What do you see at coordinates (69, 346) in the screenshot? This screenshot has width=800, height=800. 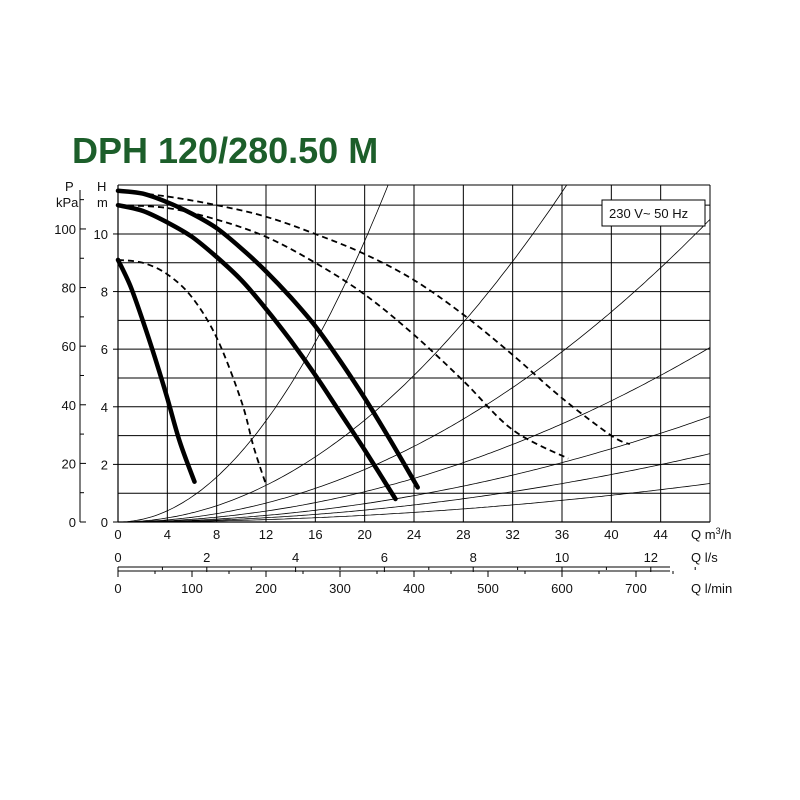 I see `p-tick-label: 60` at bounding box center [69, 346].